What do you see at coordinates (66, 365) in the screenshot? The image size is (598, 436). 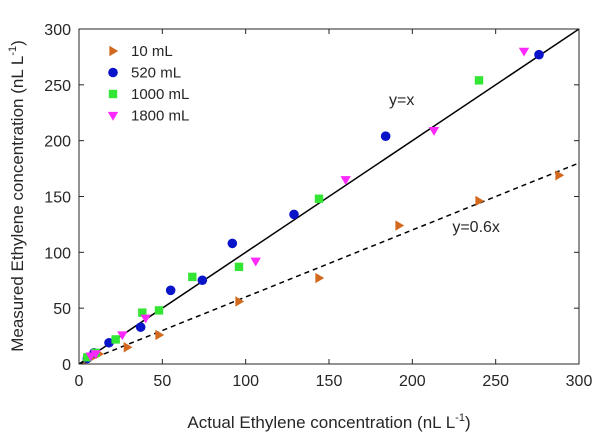 I see `y-tick-label: 0` at bounding box center [66, 365].